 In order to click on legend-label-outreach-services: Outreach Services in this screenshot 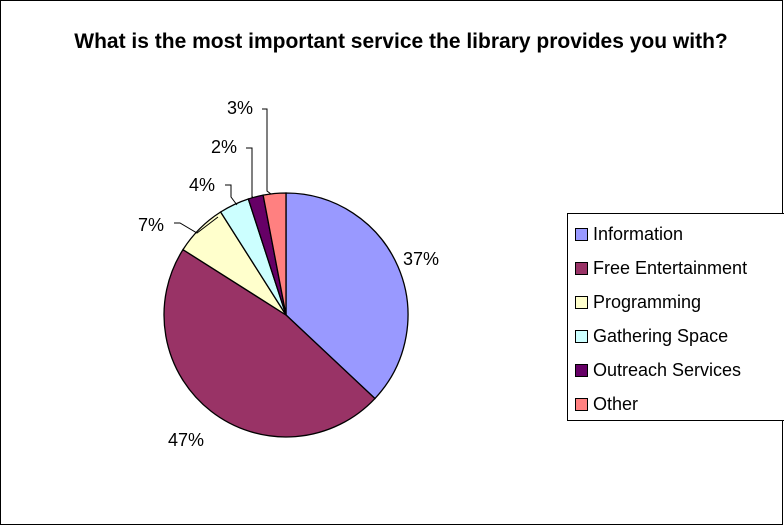, I will do `click(667, 369)`.